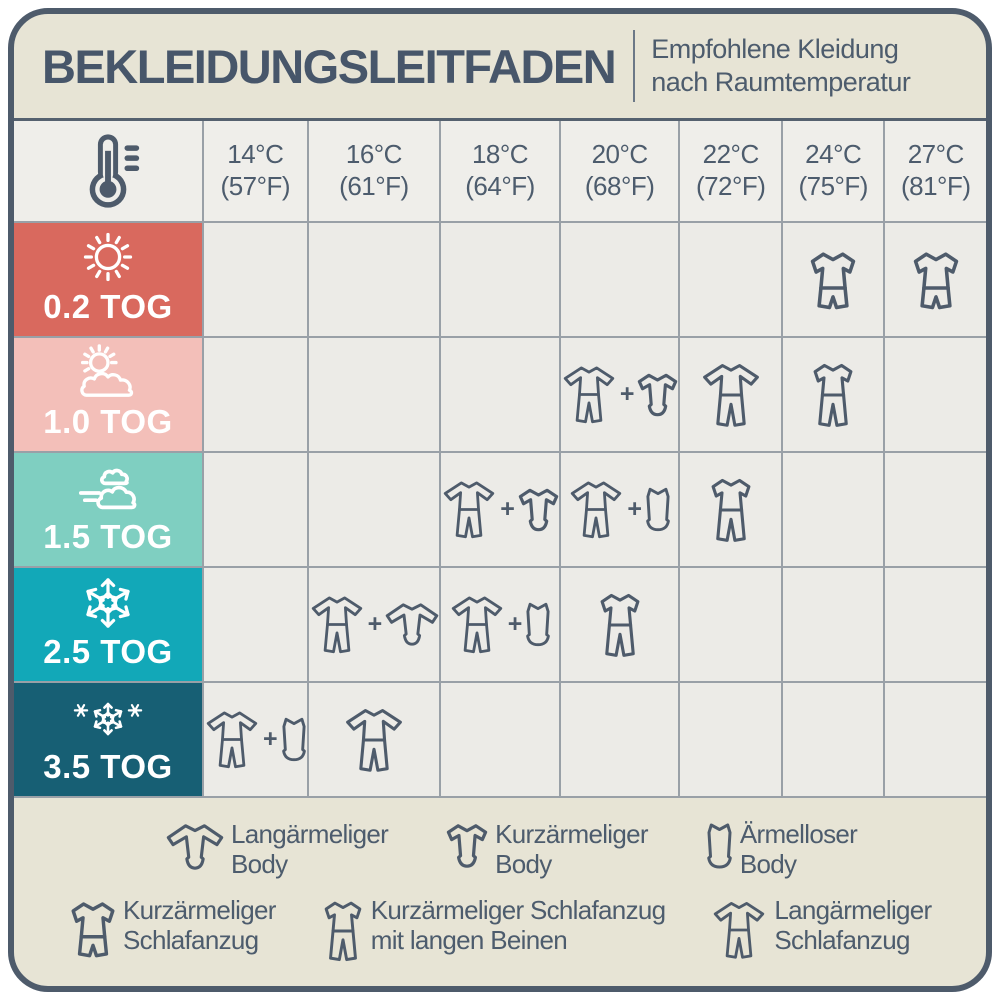 The width and height of the screenshot is (1000, 1000). Describe the element at coordinates (781, 66) in the screenshot. I see `header-subtitle: Empfohlene Kleidung nach Raumtemperatur` at that location.